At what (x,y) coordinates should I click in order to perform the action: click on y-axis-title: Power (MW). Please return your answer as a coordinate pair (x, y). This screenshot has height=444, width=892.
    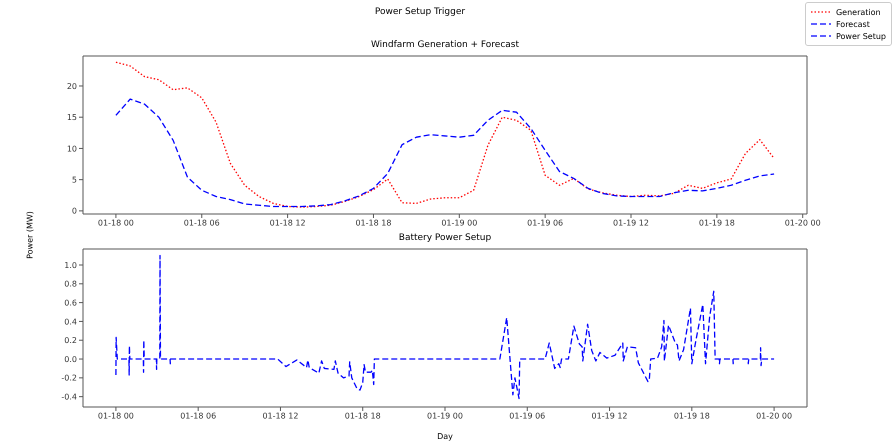
    Looking at the image, I should click on (30, 235).